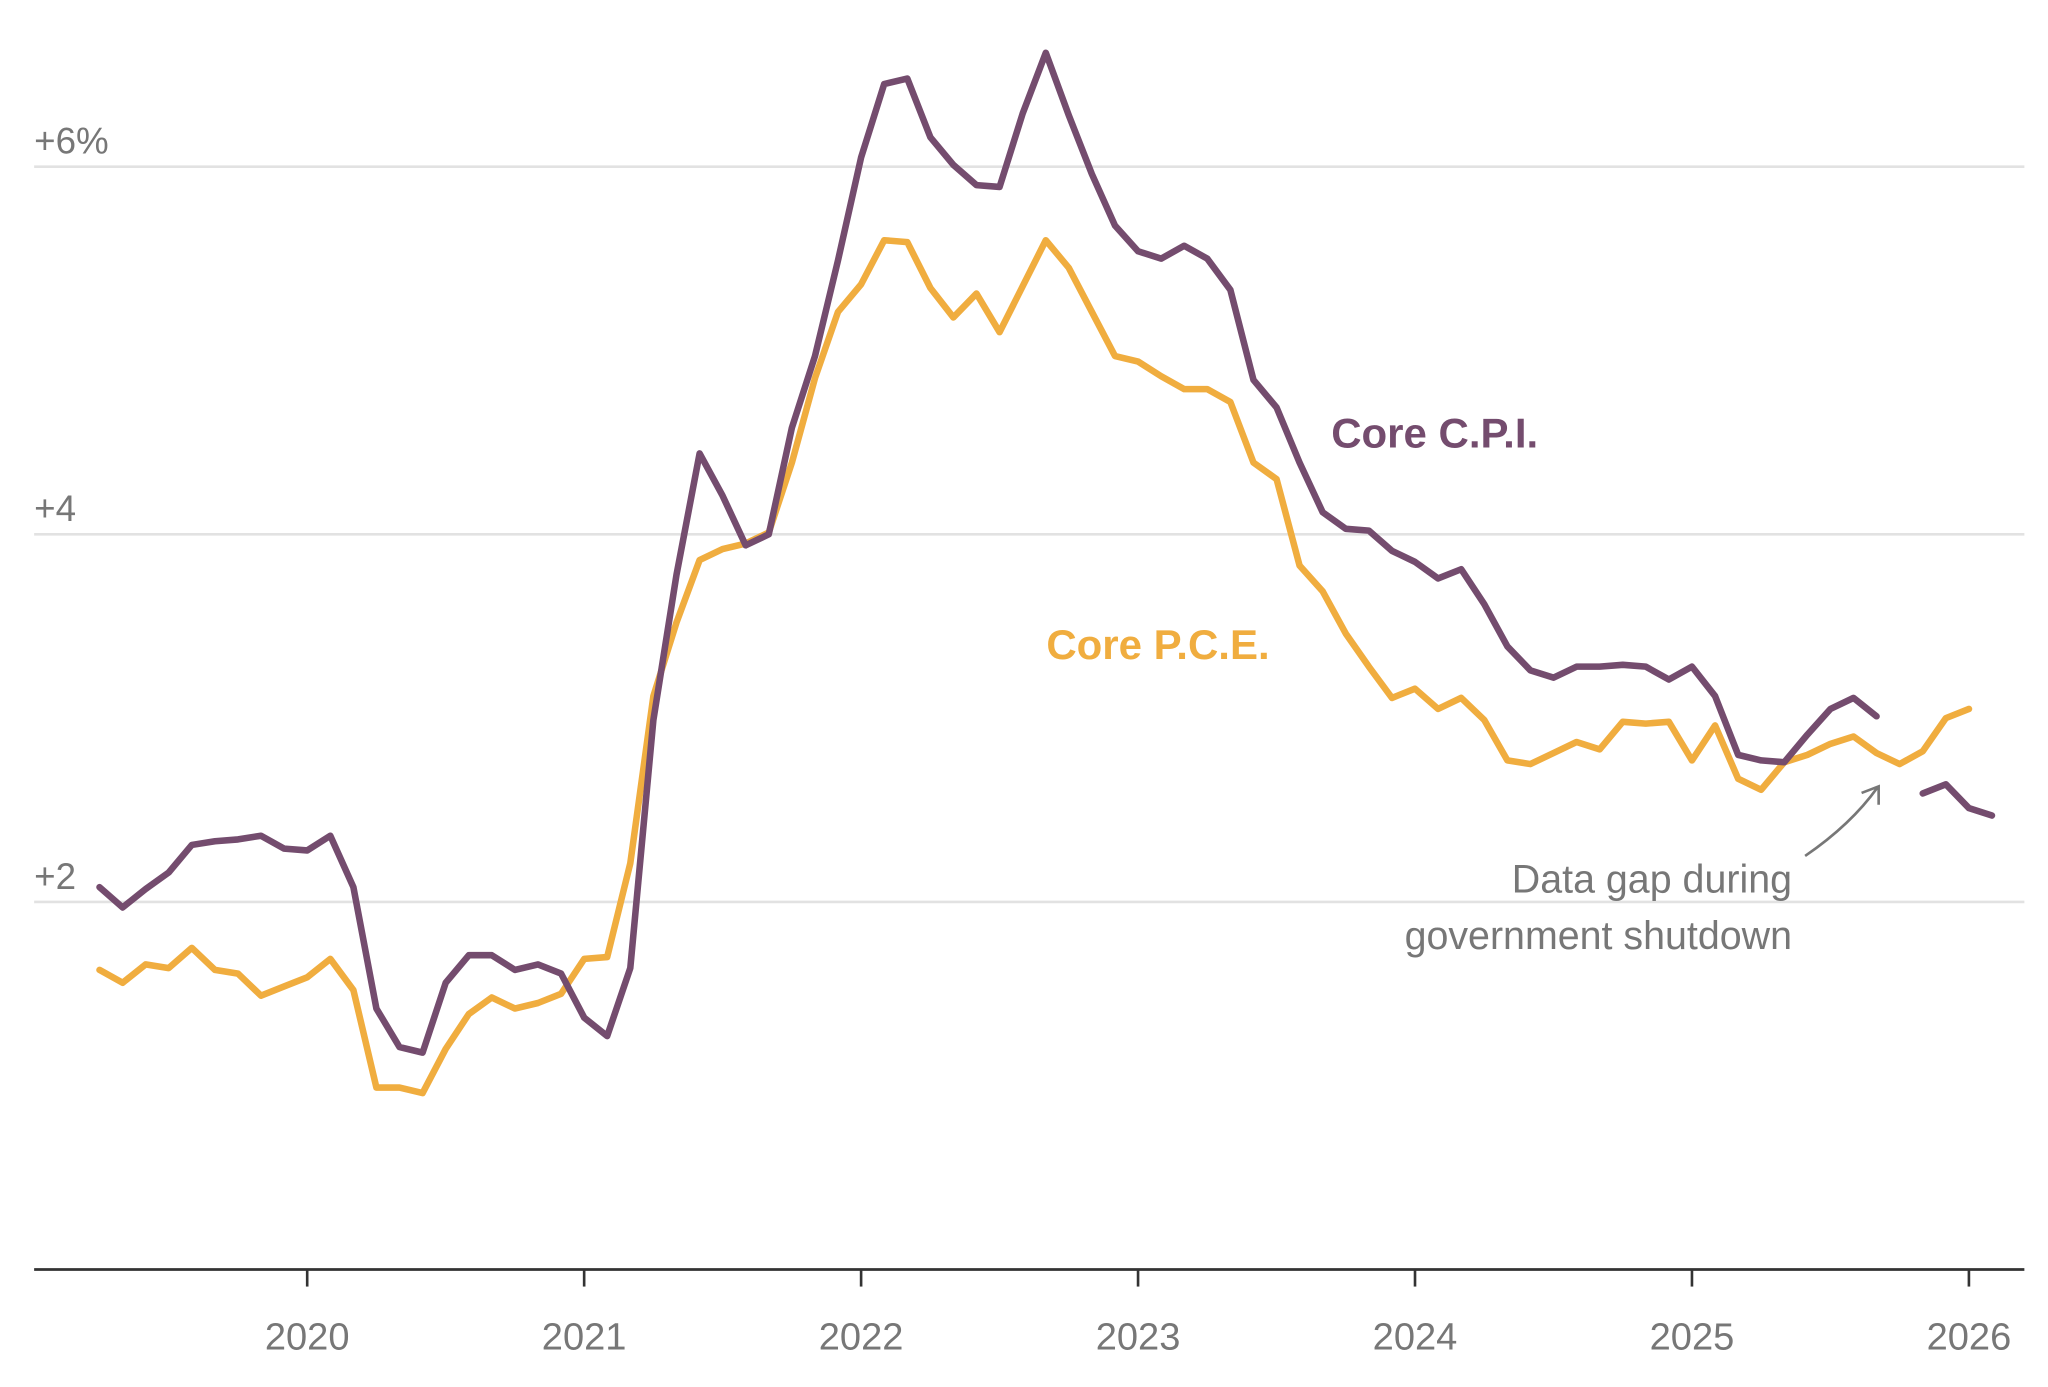  I want to click on series-label-core-pce: Core P.C.E., so click(1157, 644).